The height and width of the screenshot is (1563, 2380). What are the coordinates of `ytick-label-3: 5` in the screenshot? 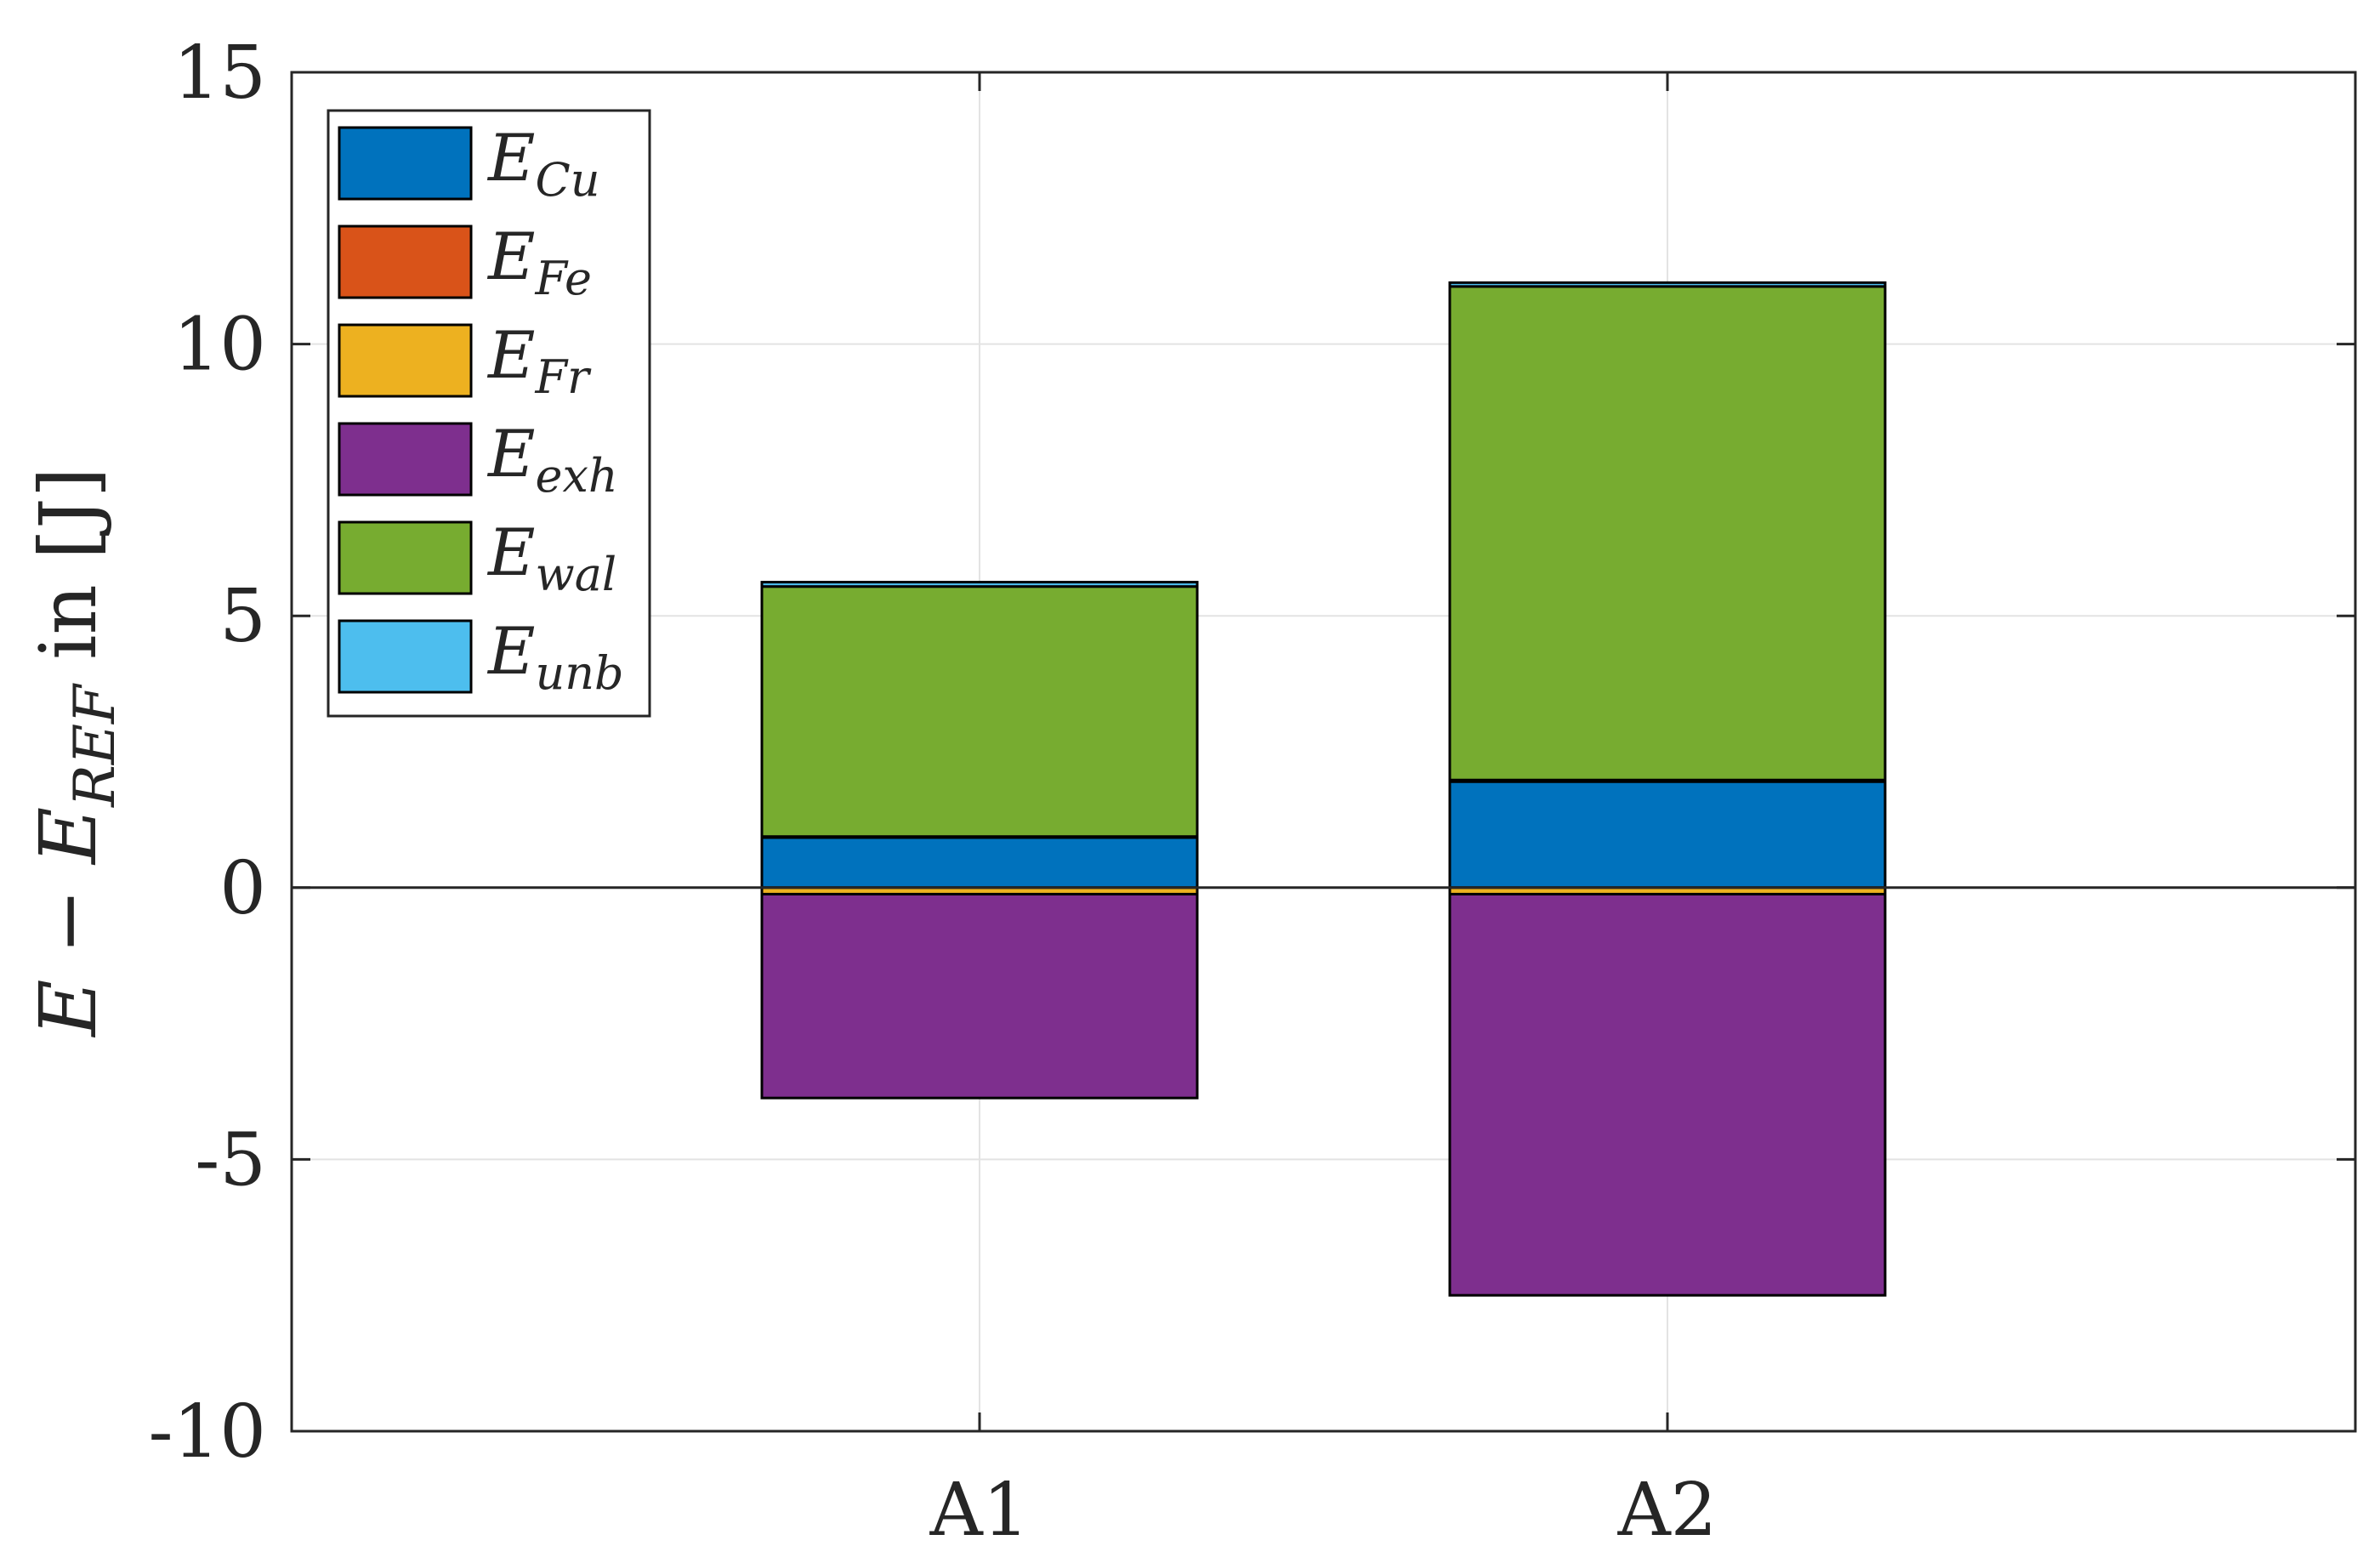 It's located at (243, 616).